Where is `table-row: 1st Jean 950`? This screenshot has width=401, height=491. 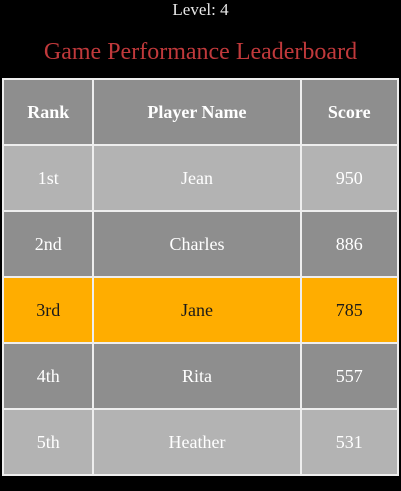
table-row: 1st Jean 950 is located at coordinates (200, 178).